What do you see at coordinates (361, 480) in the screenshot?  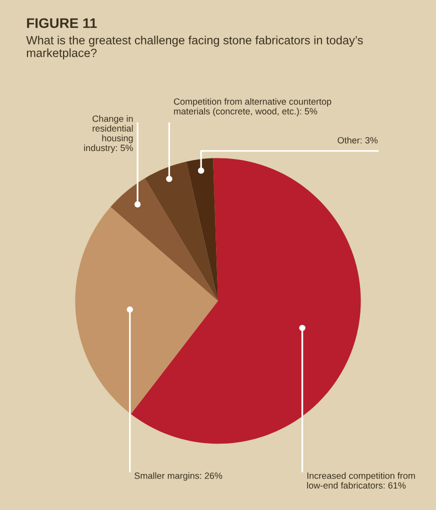 I see `slice-label: Increased competition from low-end fabricators: 61%` at bounding box center [361, 480].